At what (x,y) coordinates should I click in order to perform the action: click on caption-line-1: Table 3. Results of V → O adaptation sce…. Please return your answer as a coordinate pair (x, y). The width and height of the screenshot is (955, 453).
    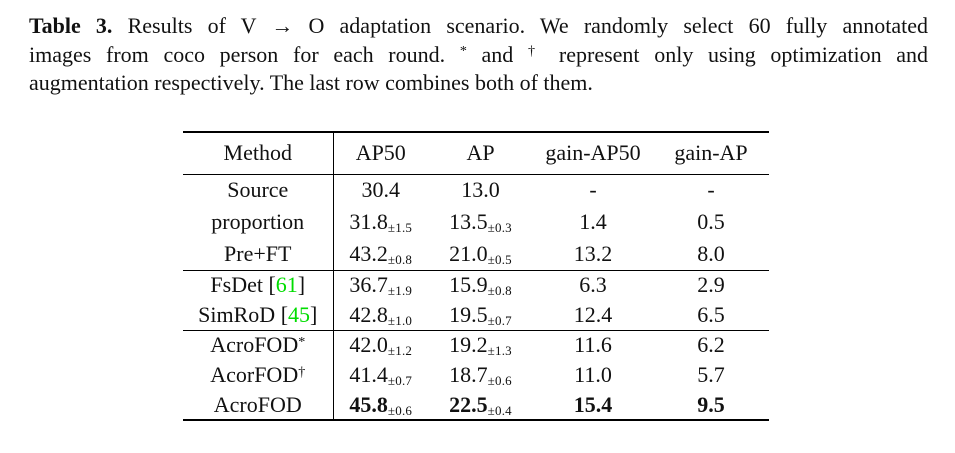
    Looking at the image, I should click on (478, 26).